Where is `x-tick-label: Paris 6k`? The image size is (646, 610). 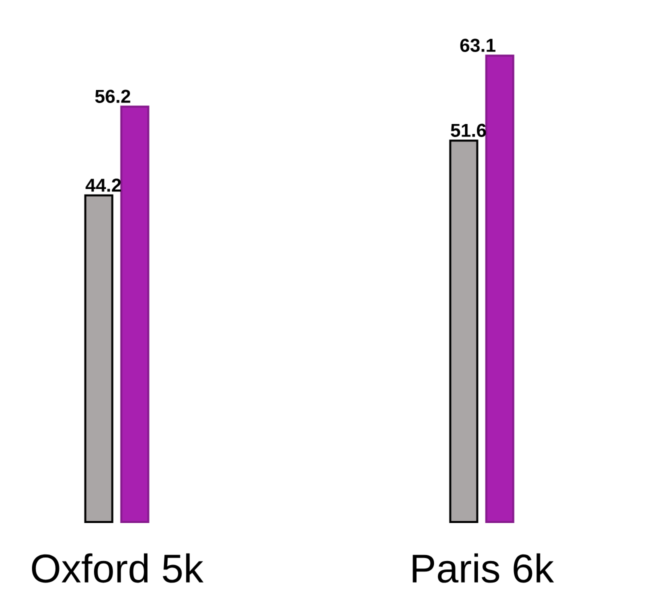
x-tick-label: Paris 6k is located at coordinates (483, 568).